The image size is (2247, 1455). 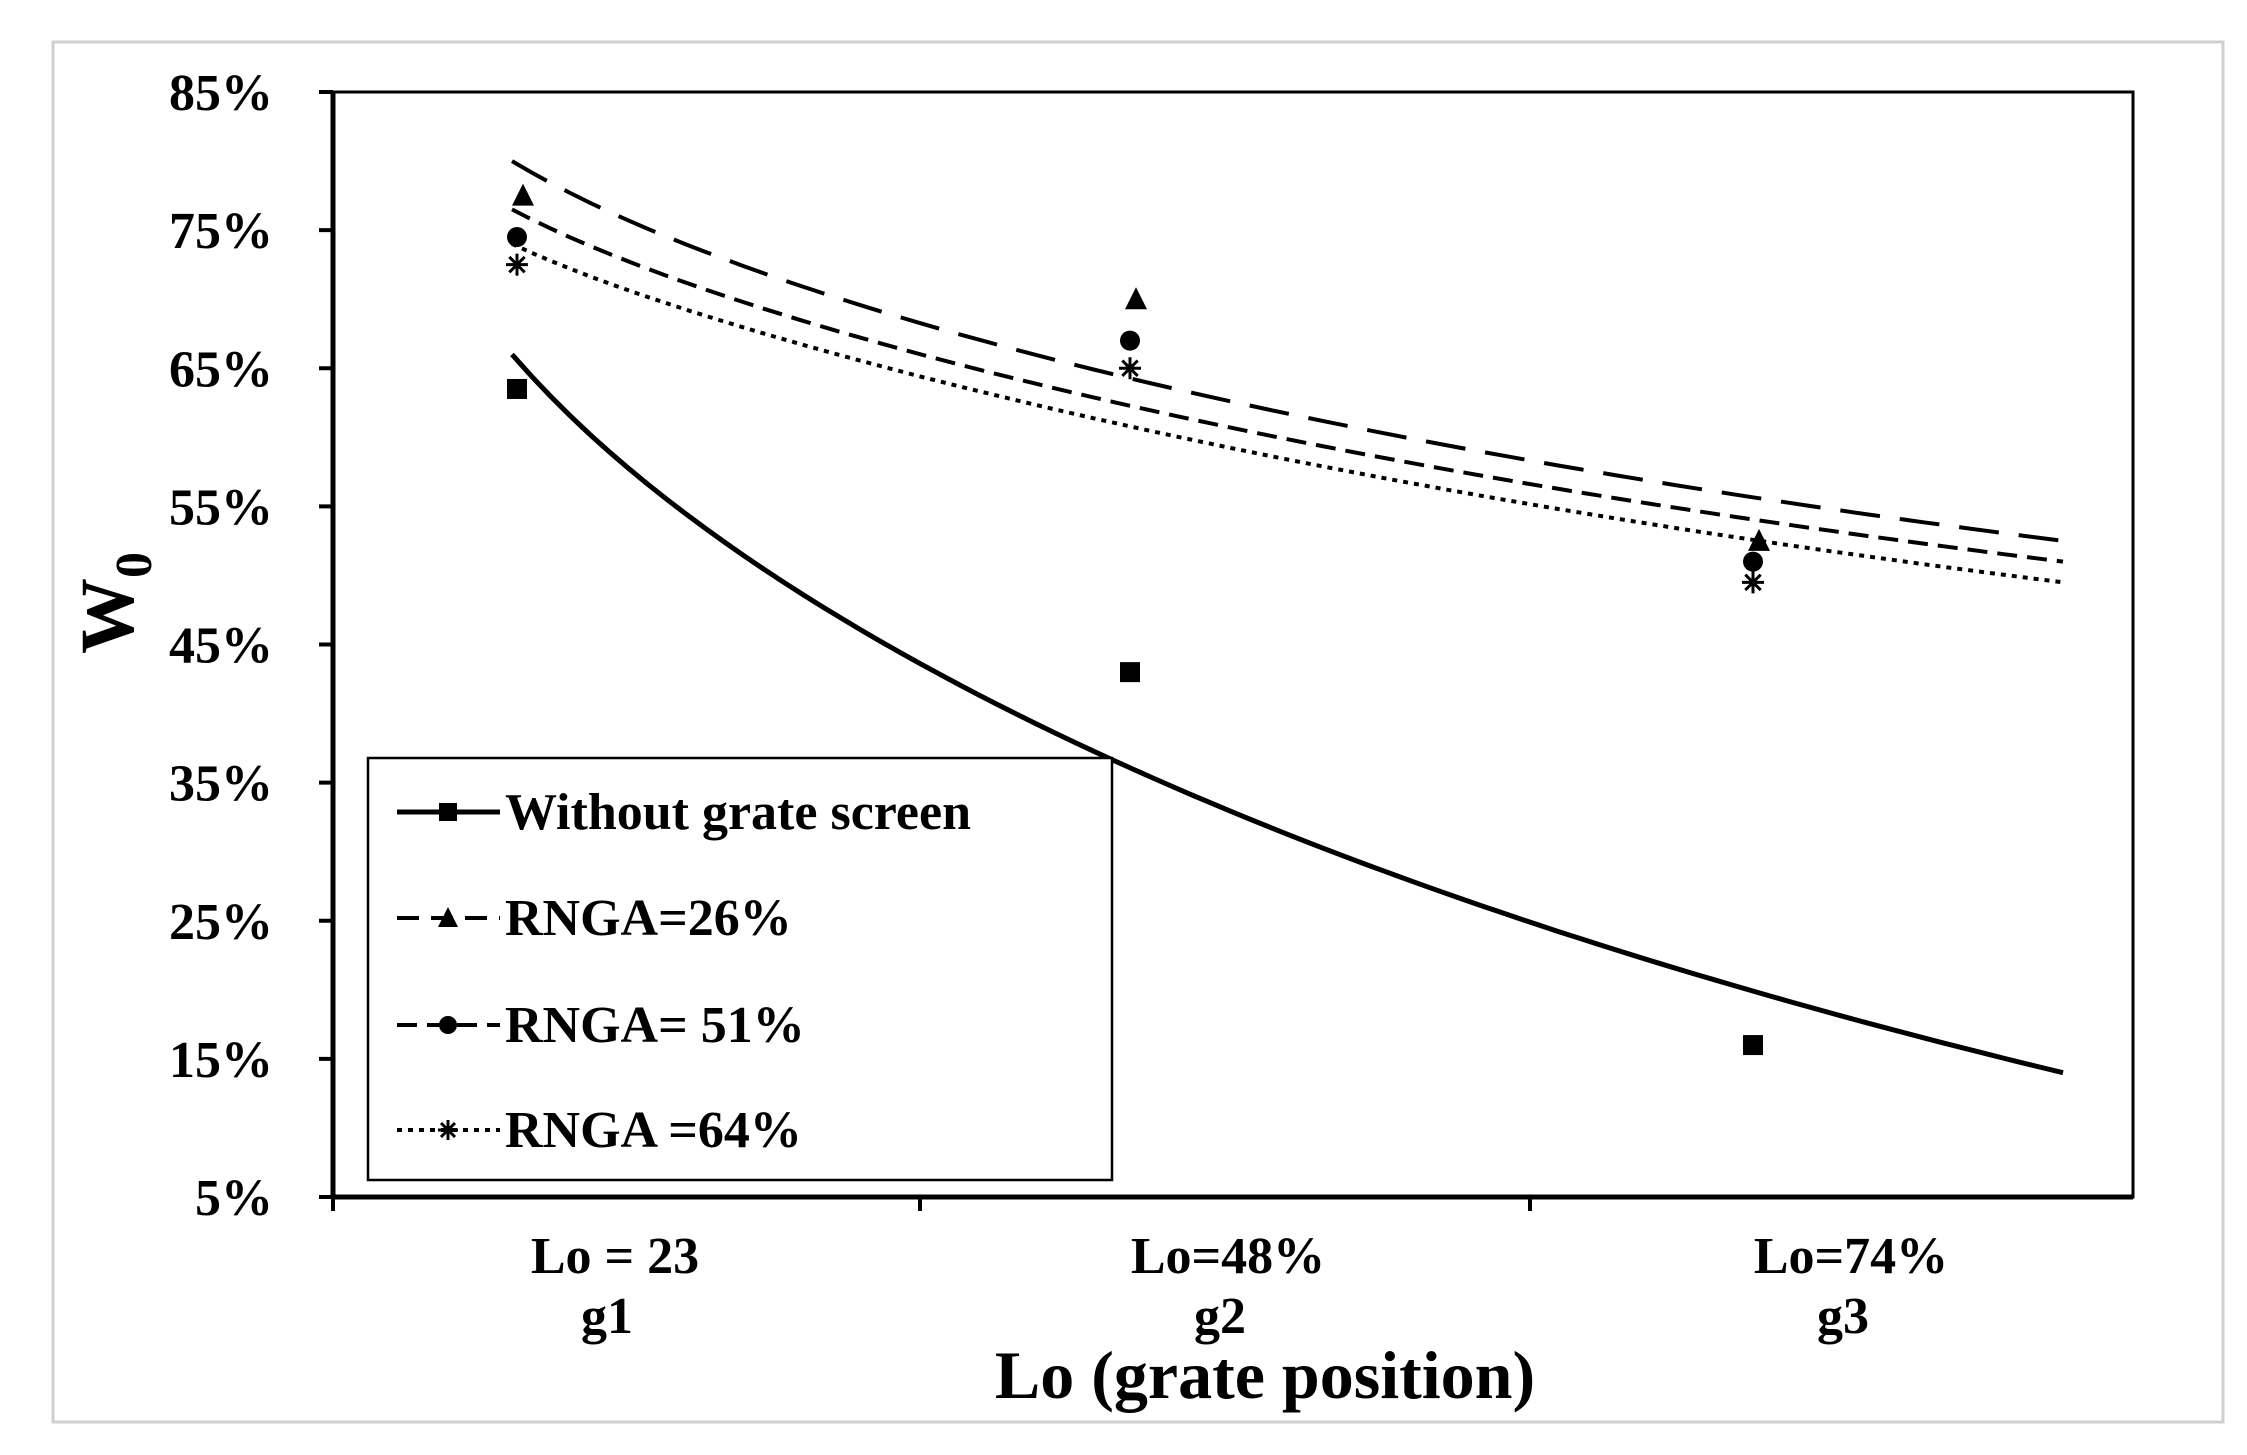 What do you see at coordinates (1265, 1375) in the screenshot?
I see `x-axis-label: Lo (grate position)` at bounding box center [1265, 1375].